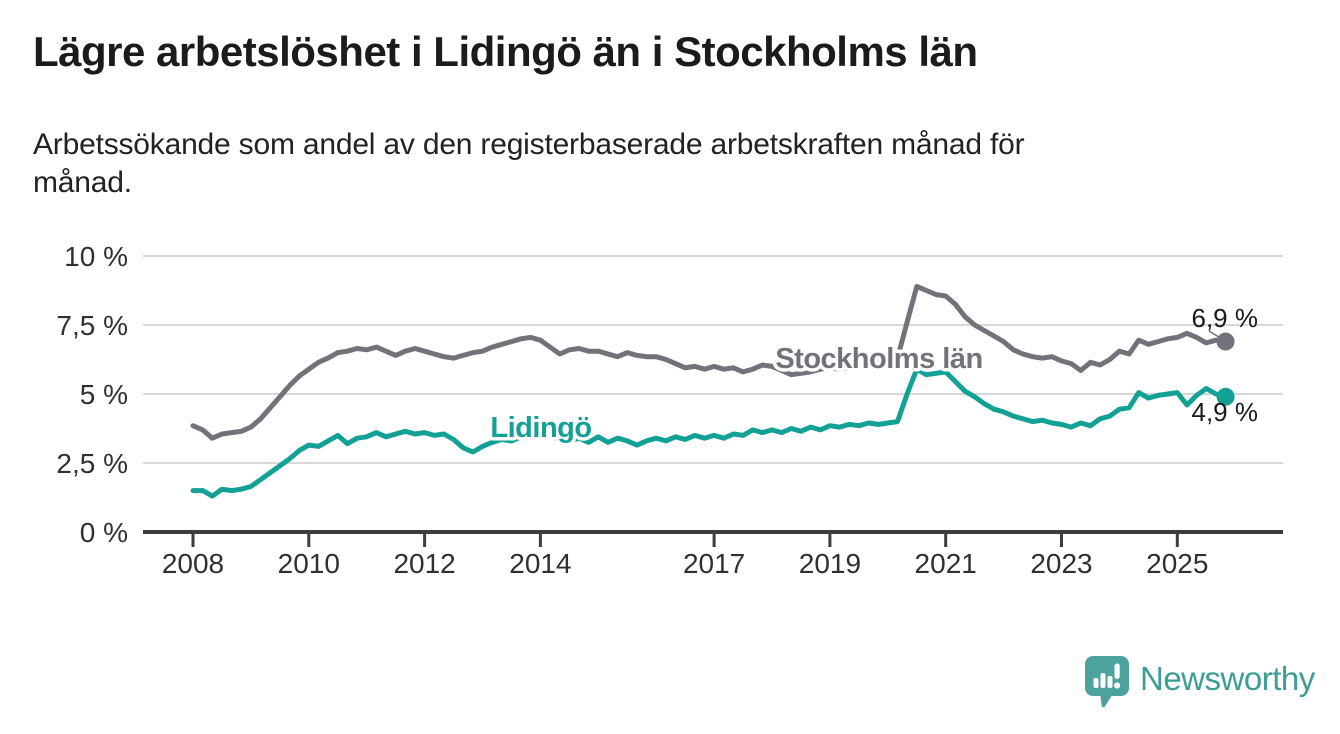  Describe the element at coordinates (540, 428) in the screenshot. I see `series-label-lidingo: Lidingö` at that location.